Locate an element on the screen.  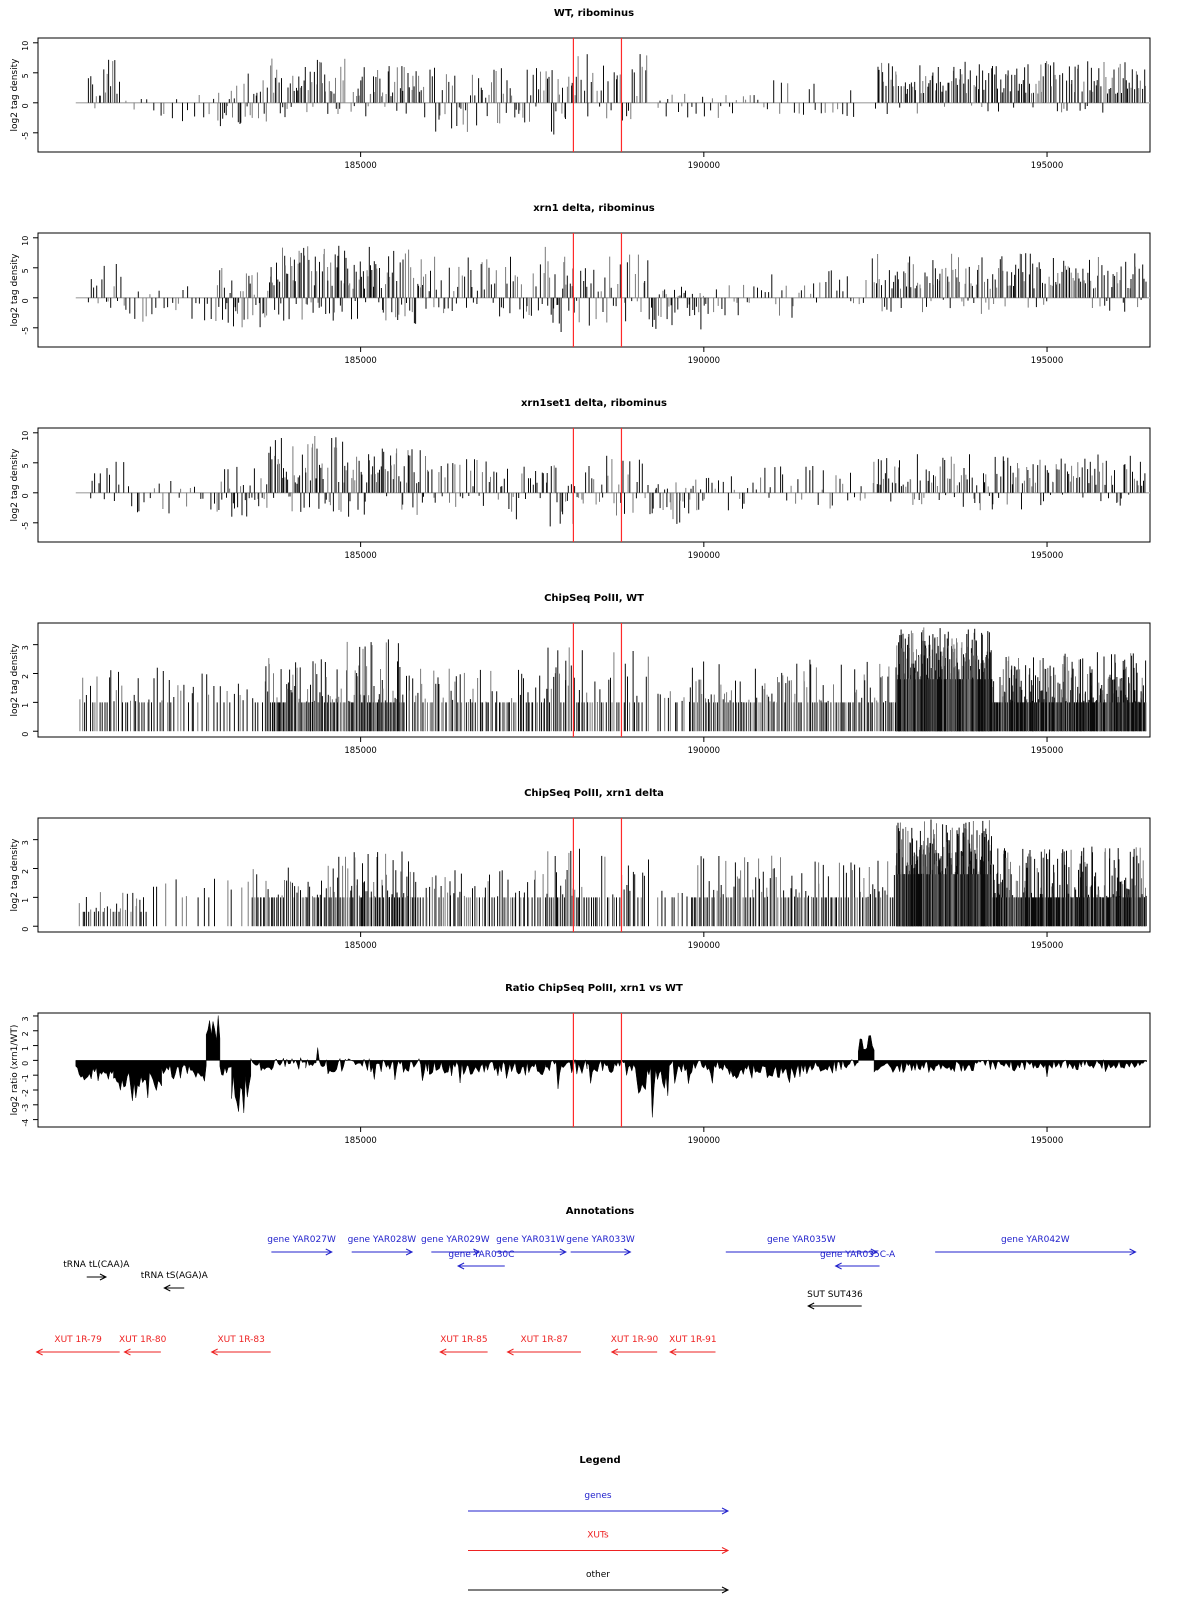
other-feature-label: tRNA tL(CAA)A is located at coordinates (96, 1265).